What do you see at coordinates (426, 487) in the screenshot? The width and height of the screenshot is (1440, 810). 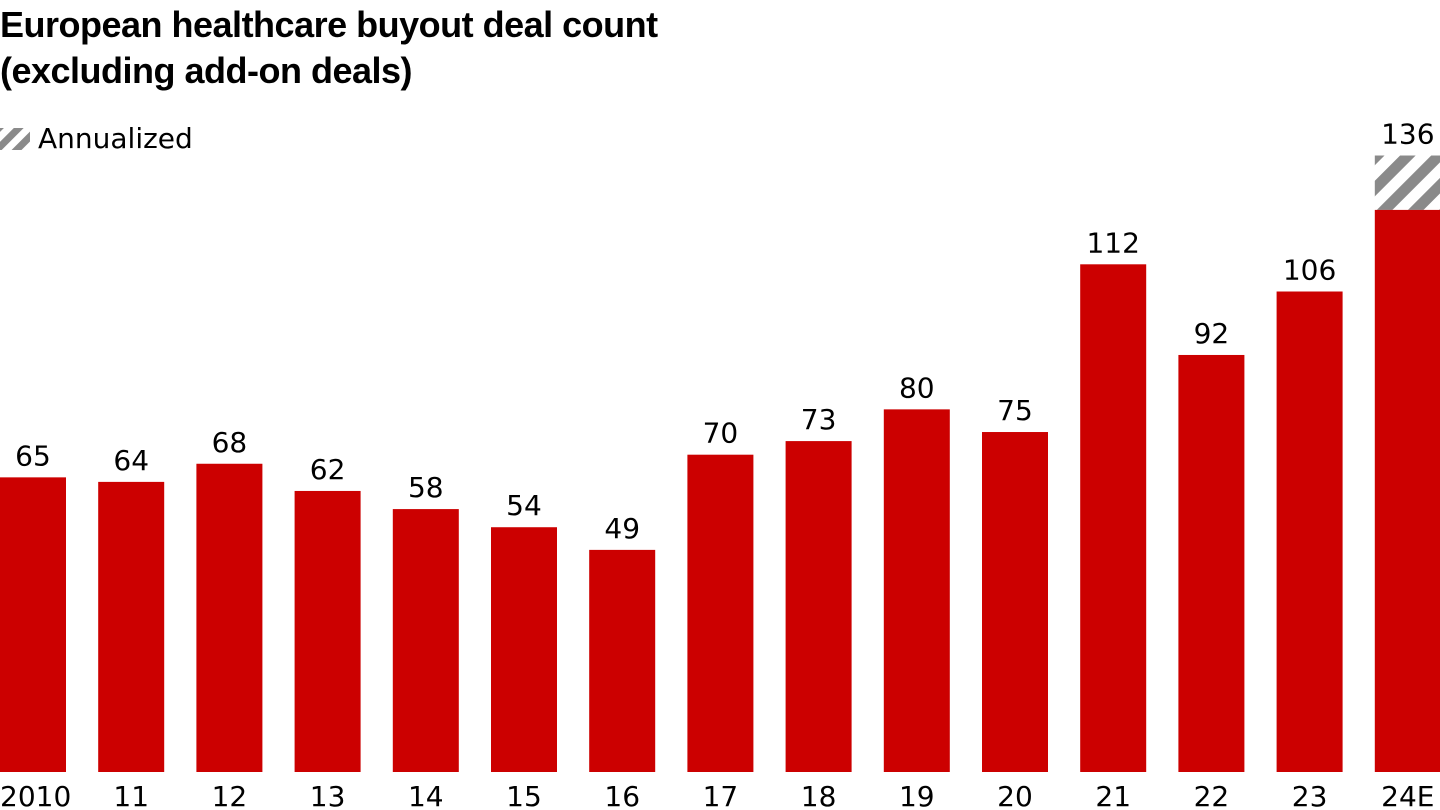 I see `bar-value-label: 58` at bounding box center [426, 487].